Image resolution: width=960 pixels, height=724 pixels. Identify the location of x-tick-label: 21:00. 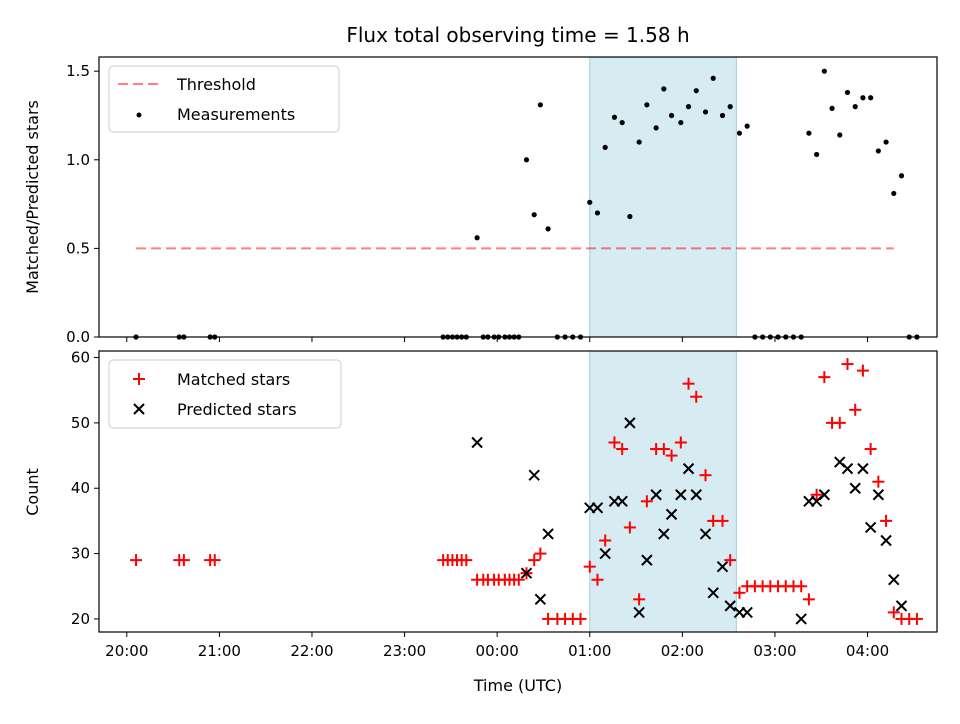
(219, 651).